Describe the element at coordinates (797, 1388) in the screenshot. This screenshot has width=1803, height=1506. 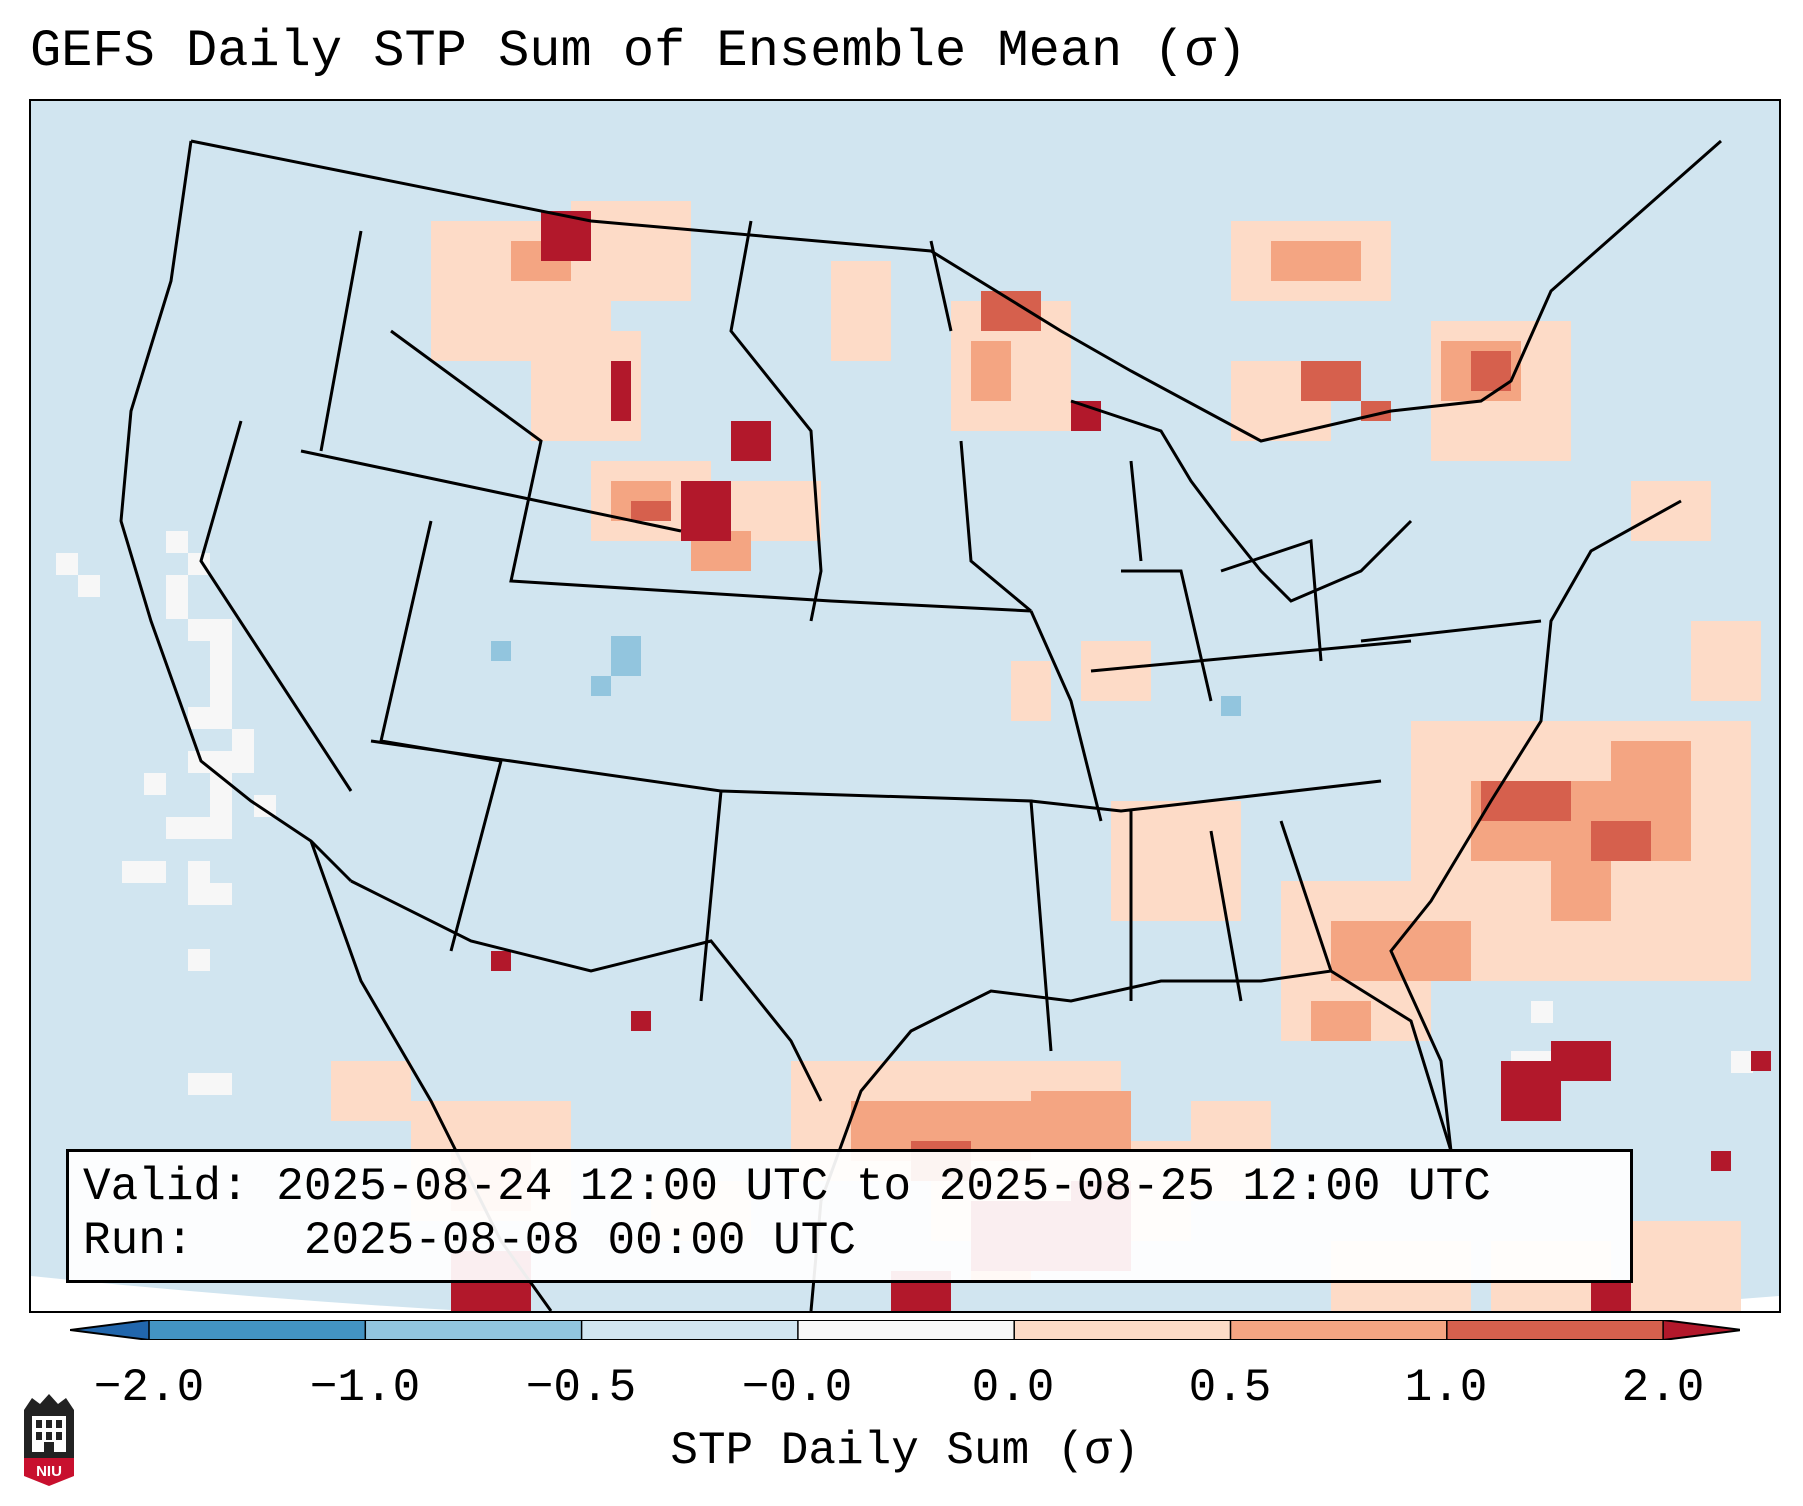
I see `colorbar-tick-label: −0.0` at that location.